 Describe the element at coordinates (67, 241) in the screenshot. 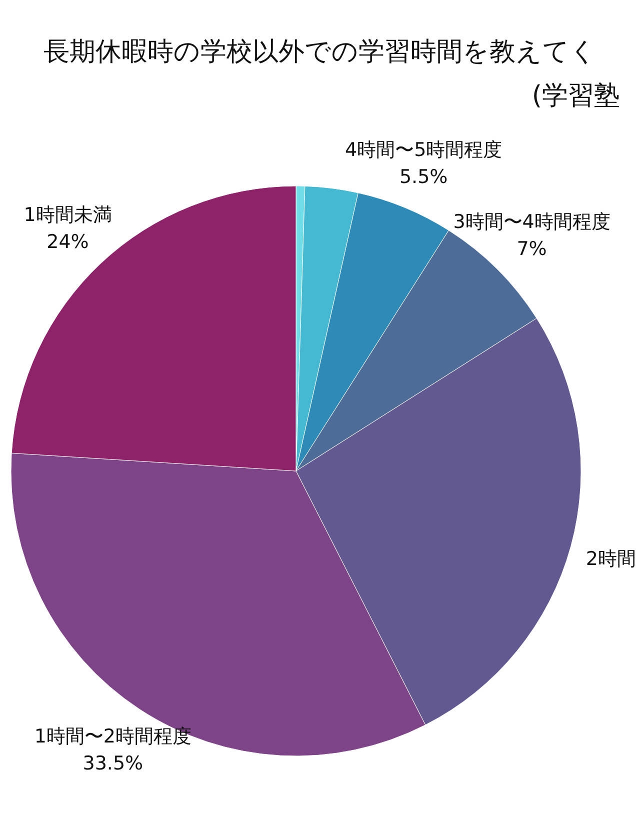

I see `data-label: 24%` at that location.